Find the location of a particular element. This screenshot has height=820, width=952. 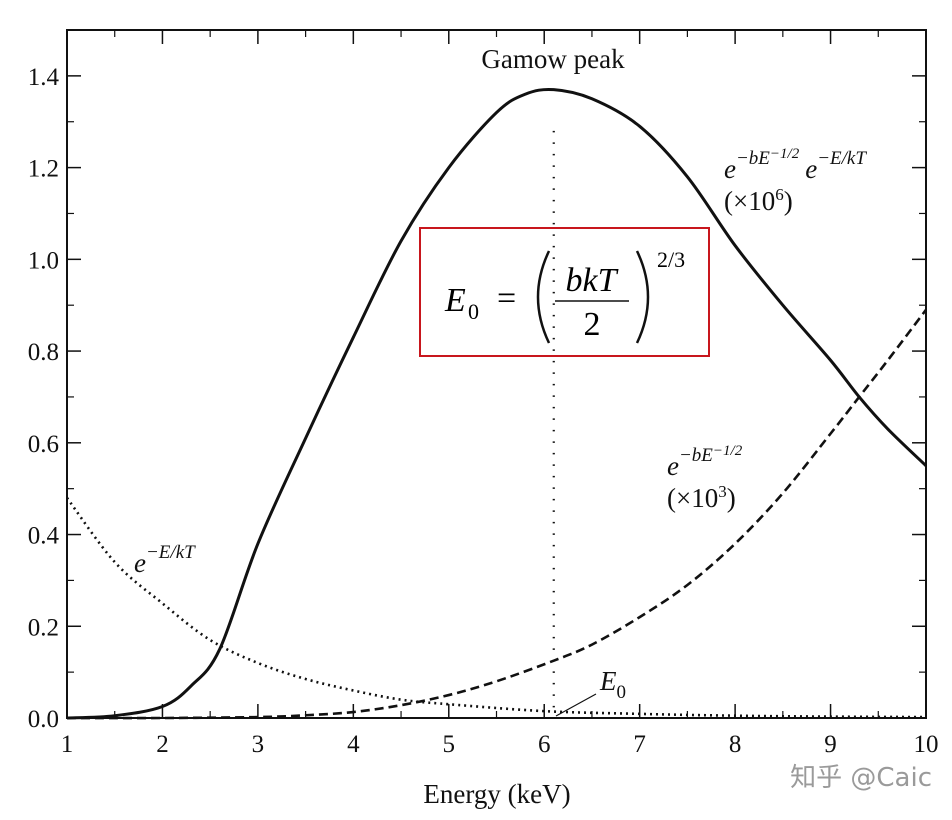

formula-equals: = is located at coordinates (506, 298).